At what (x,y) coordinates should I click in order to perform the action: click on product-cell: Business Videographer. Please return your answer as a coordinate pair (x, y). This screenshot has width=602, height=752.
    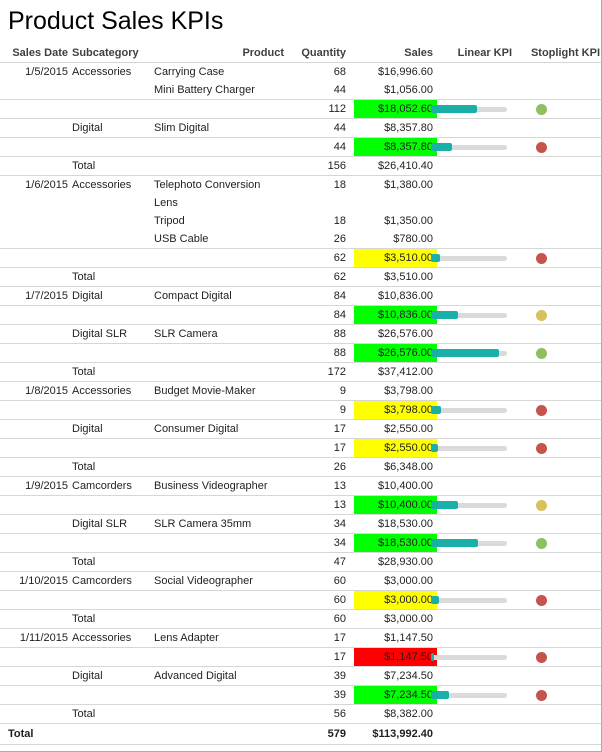
    Looking at the image, I should click on (211, 486).